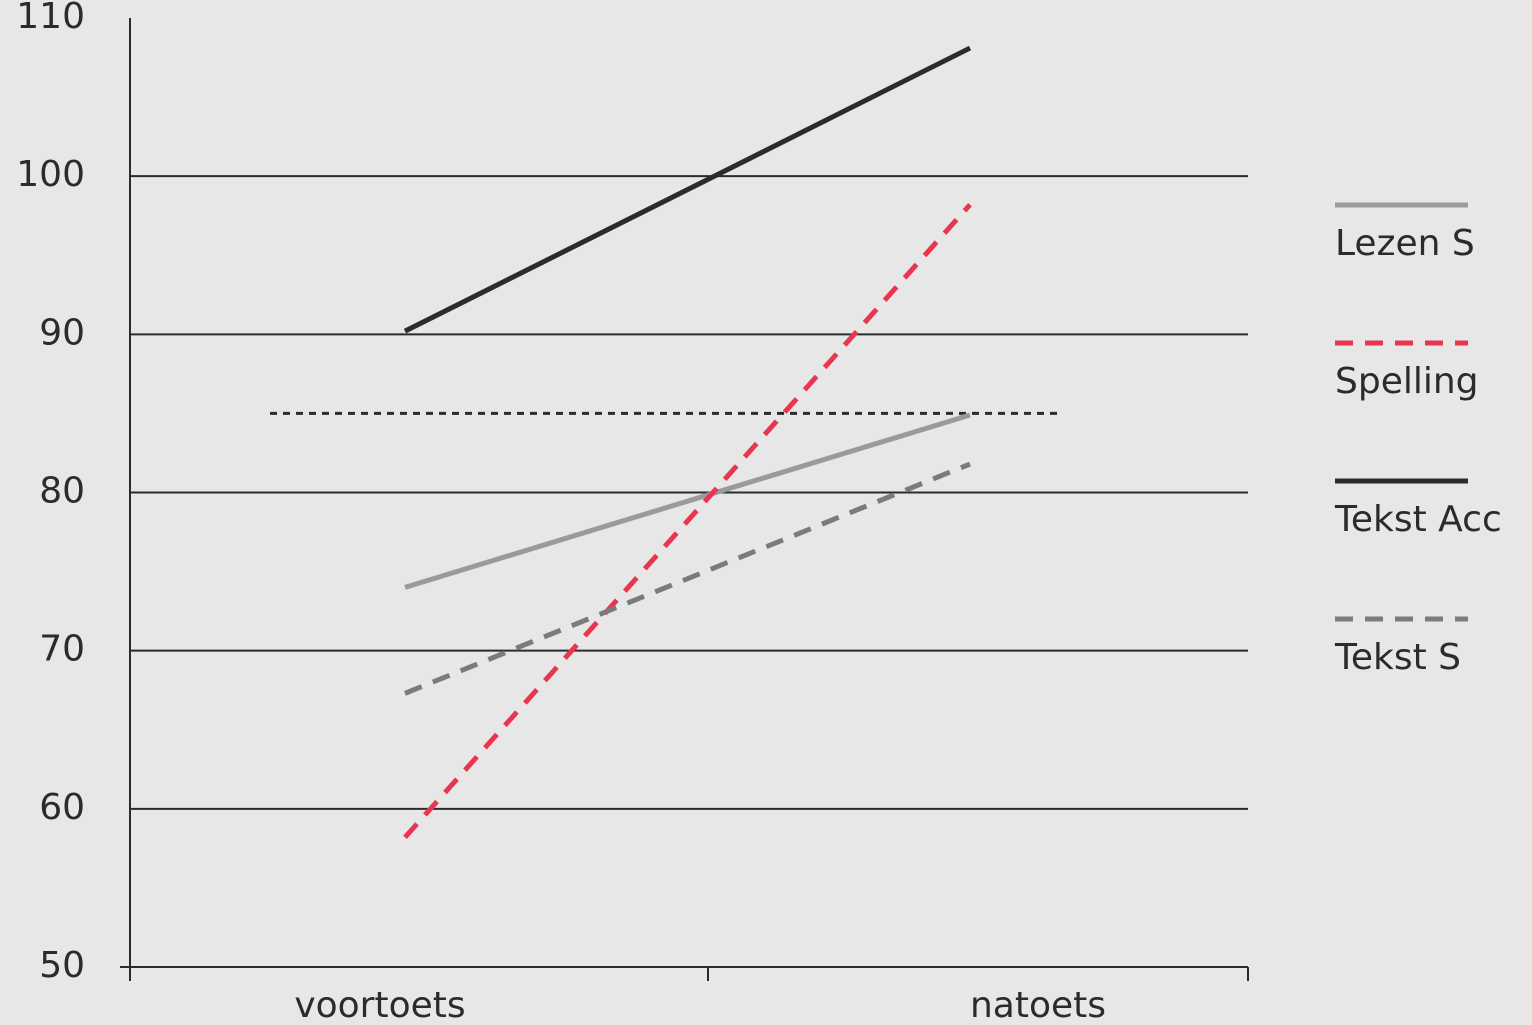  Describe the element at coordinates (62, 332) in the screenshot. I see `y-tick-label: 90` at that location.